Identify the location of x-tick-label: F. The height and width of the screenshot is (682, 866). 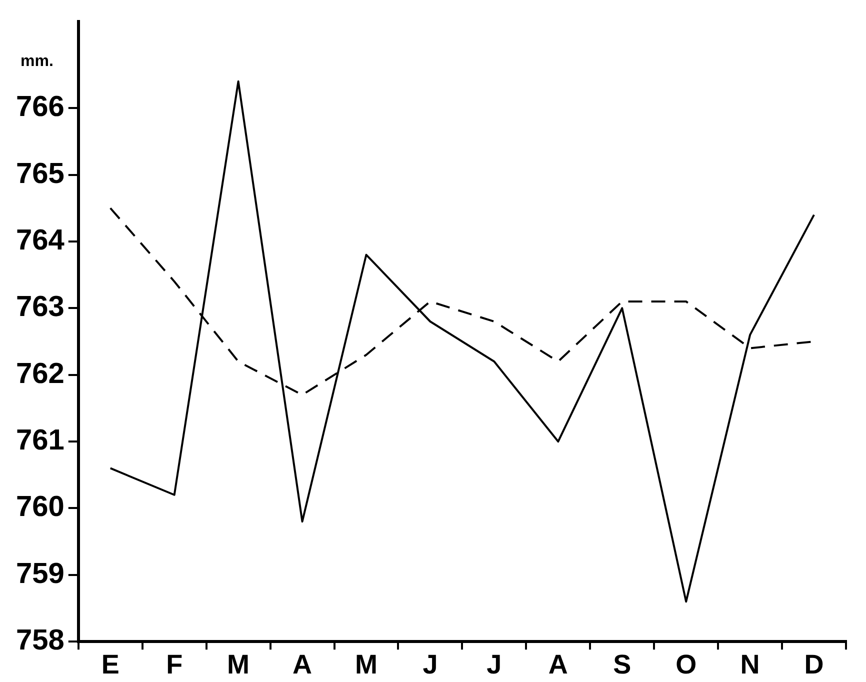
(174, 664).